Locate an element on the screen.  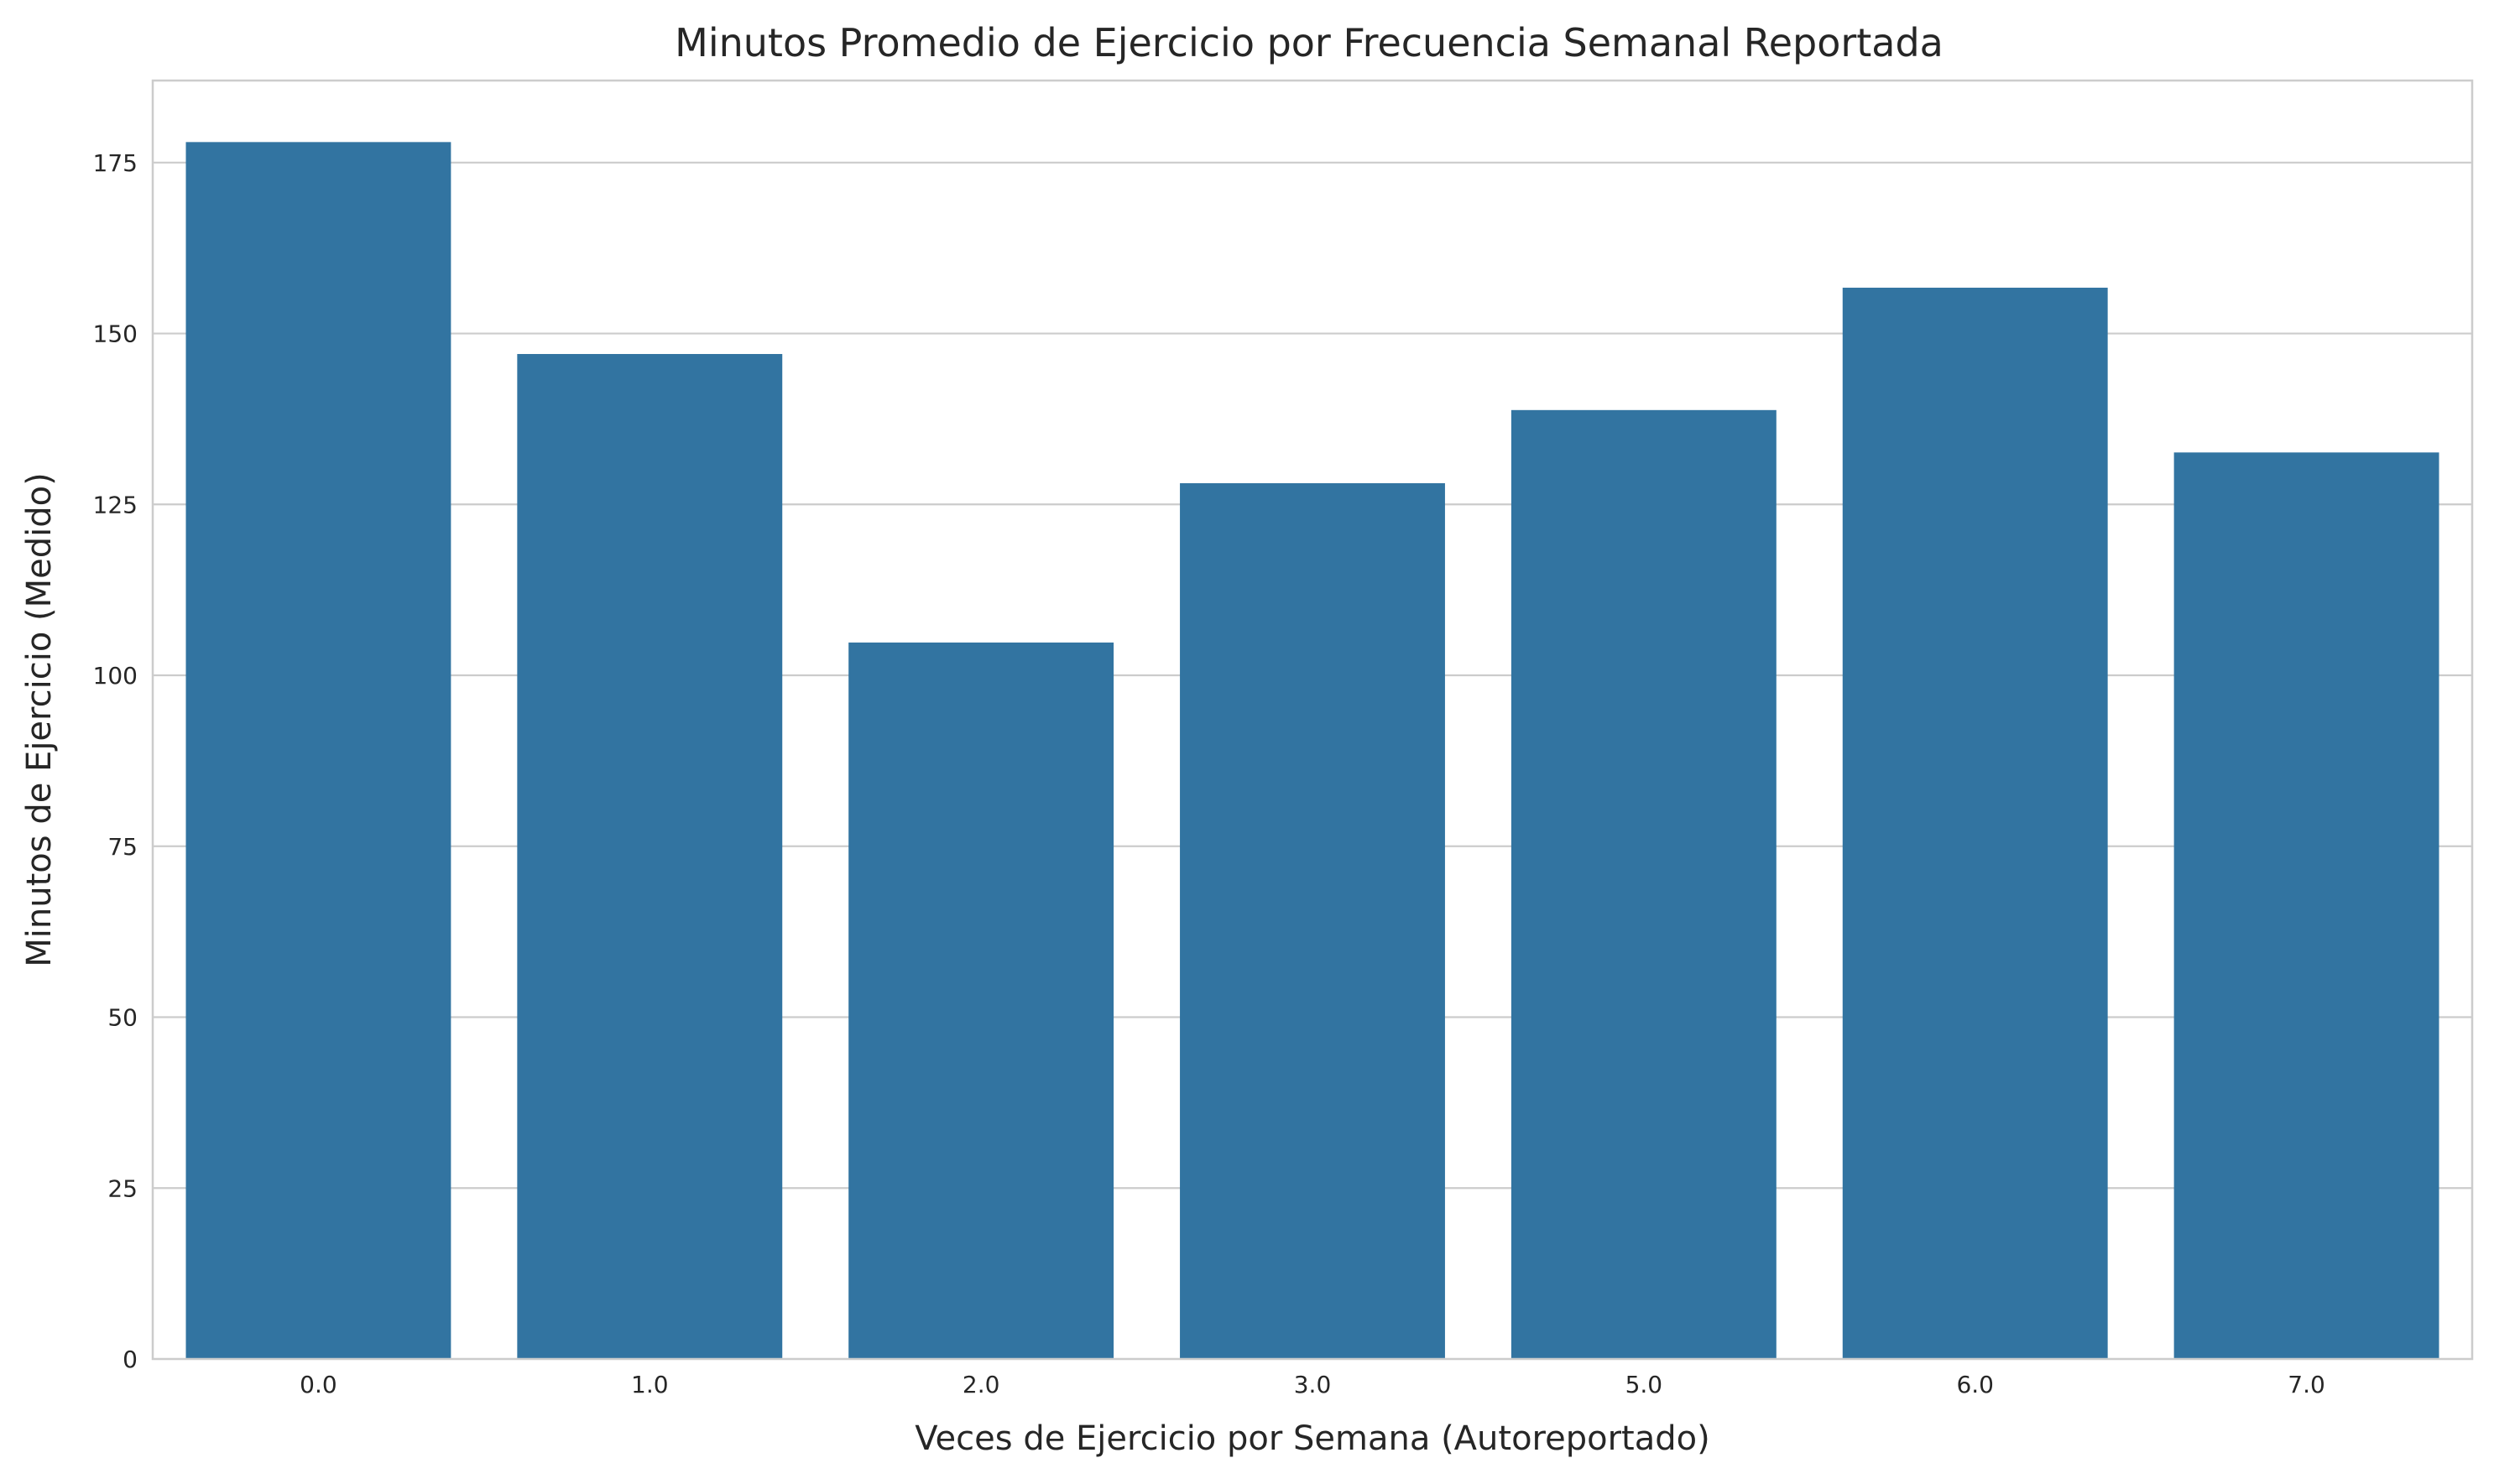
bar-7.0 is located at coordinates (2306, 905).